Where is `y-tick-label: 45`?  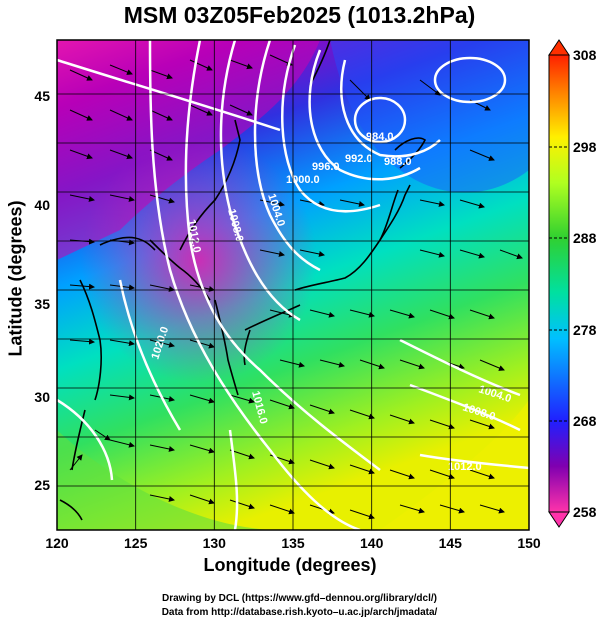 y-tick-label: 45 is located at coordinates (42, 96).